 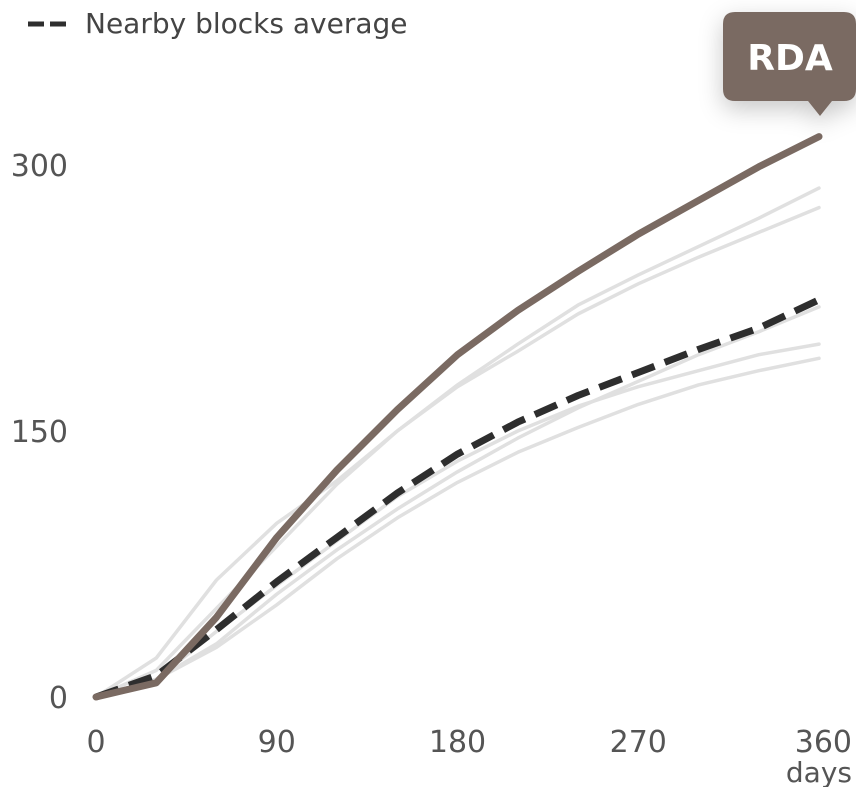 I want to click on legend: Nearby blocks average, so click(x=218, y=23).